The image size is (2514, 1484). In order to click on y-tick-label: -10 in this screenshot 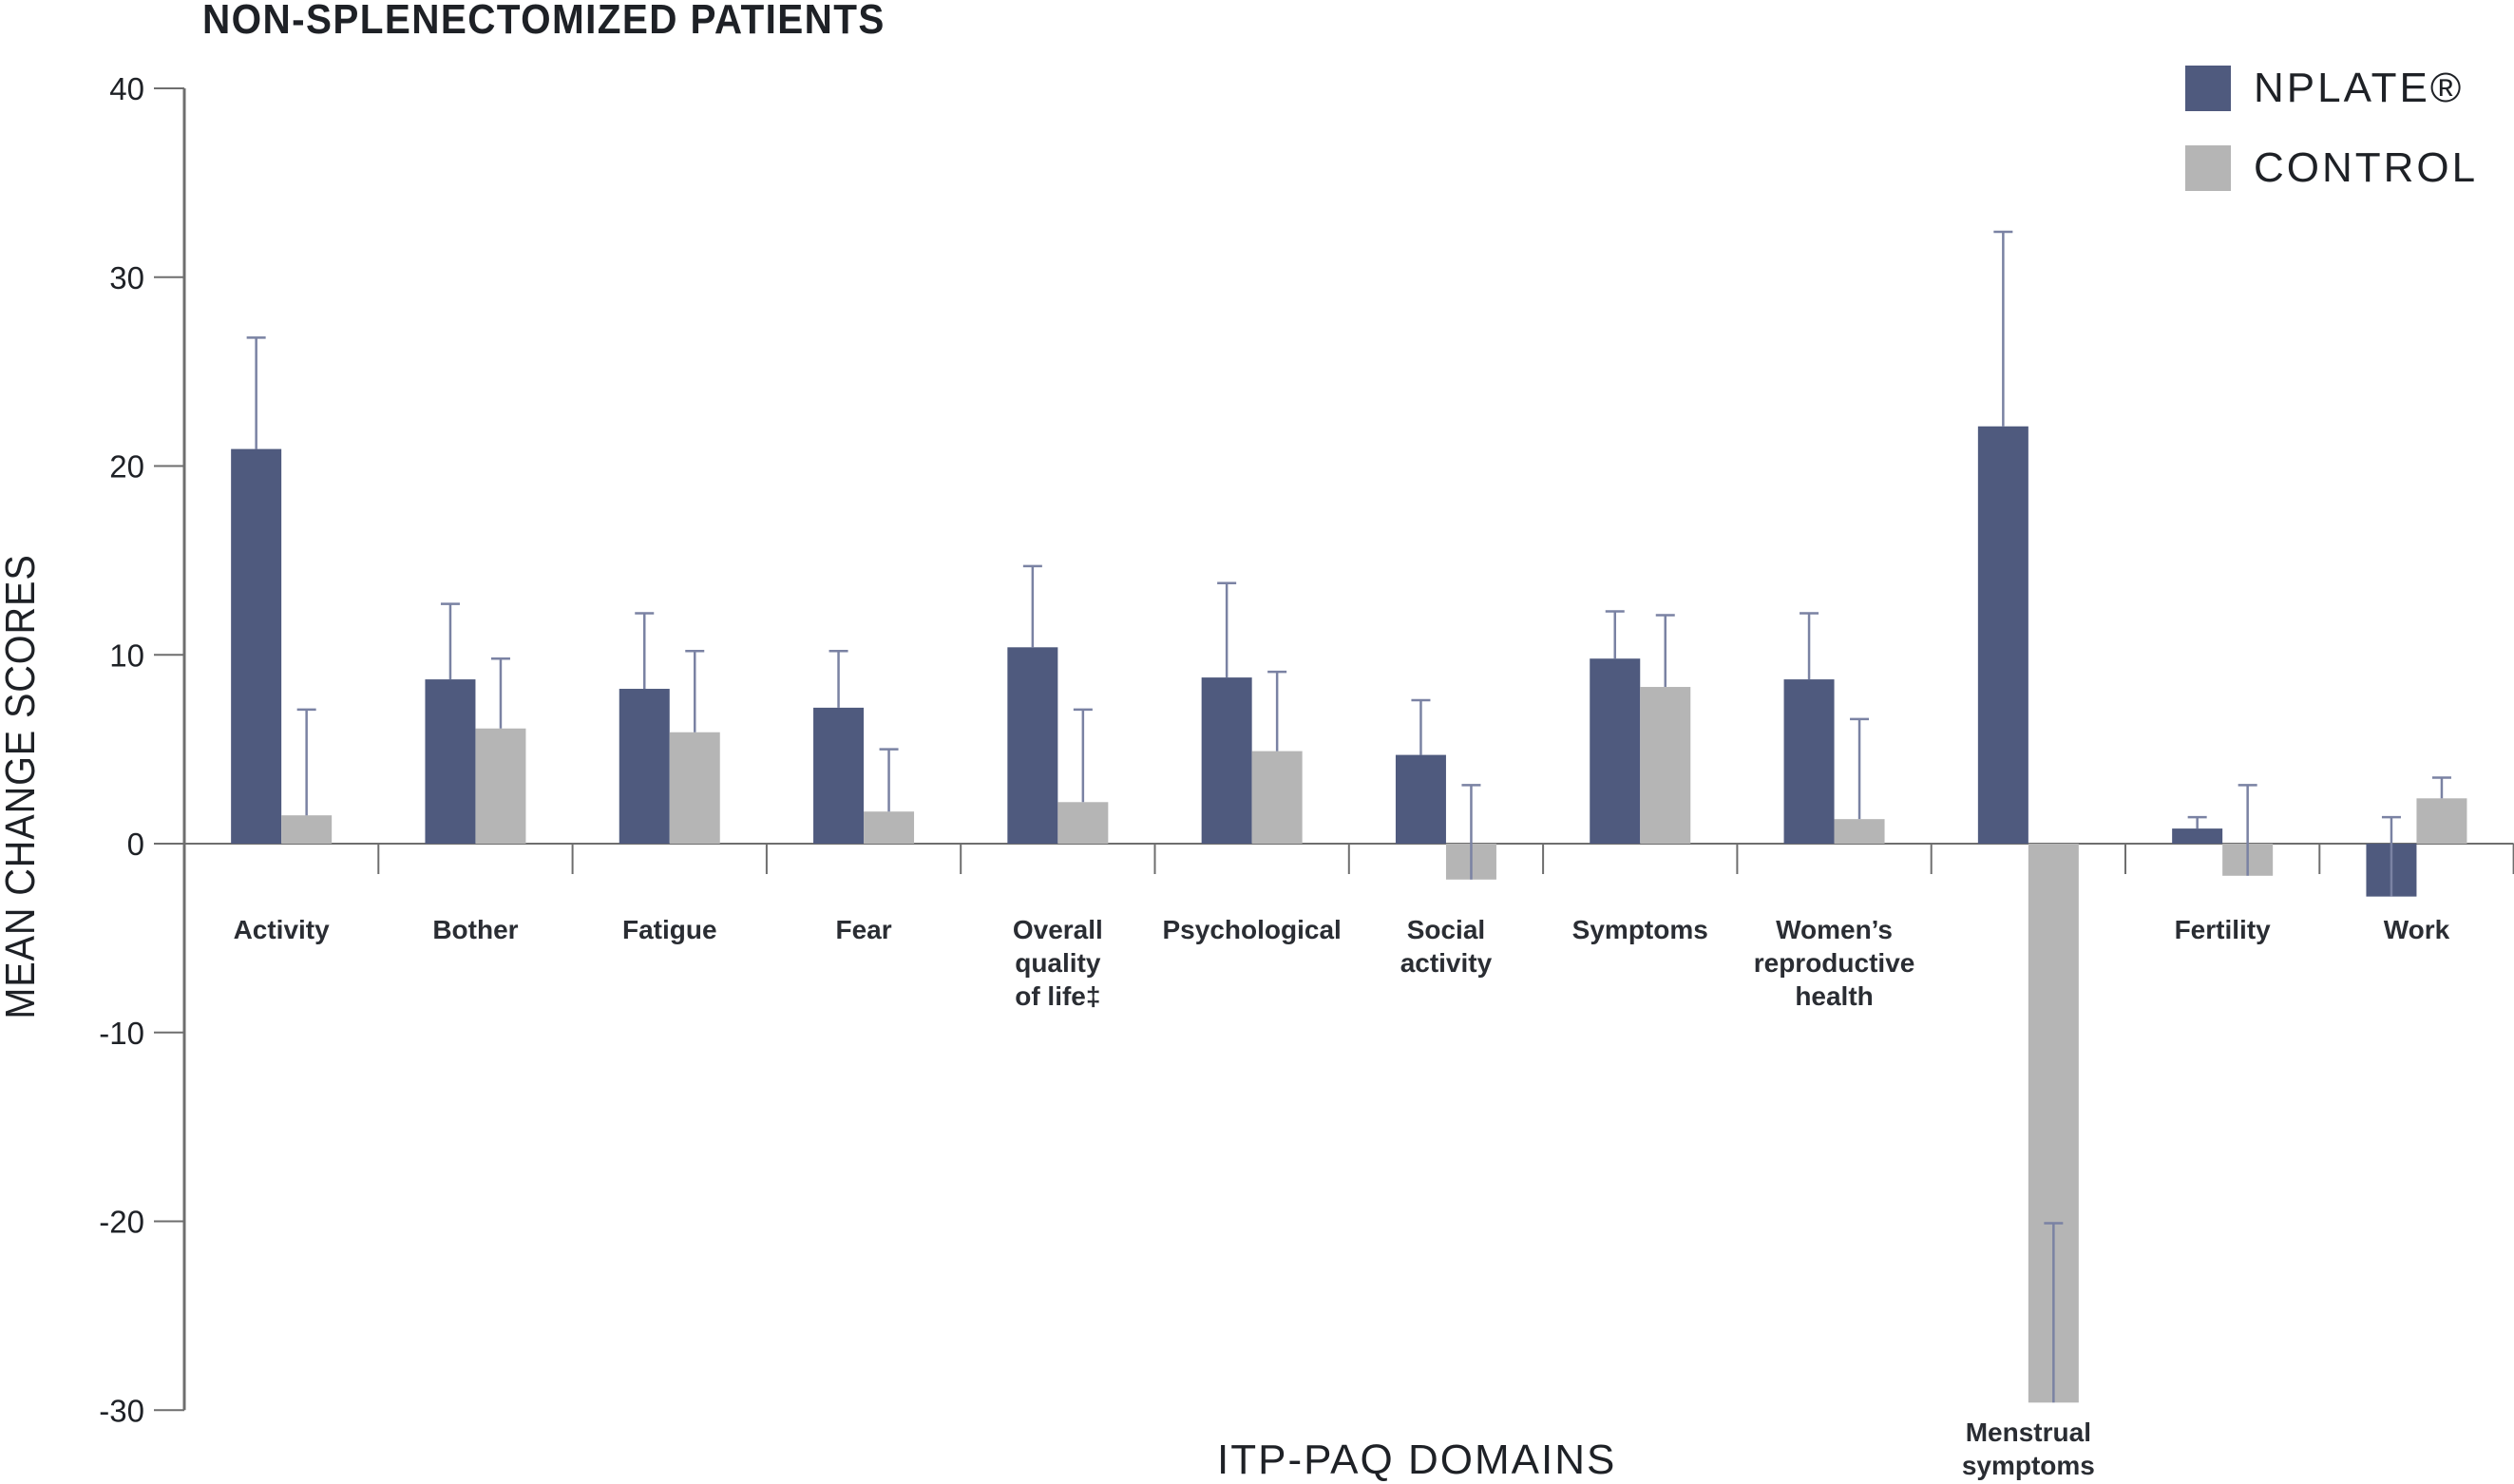, I will do `click(121, 1033)`.